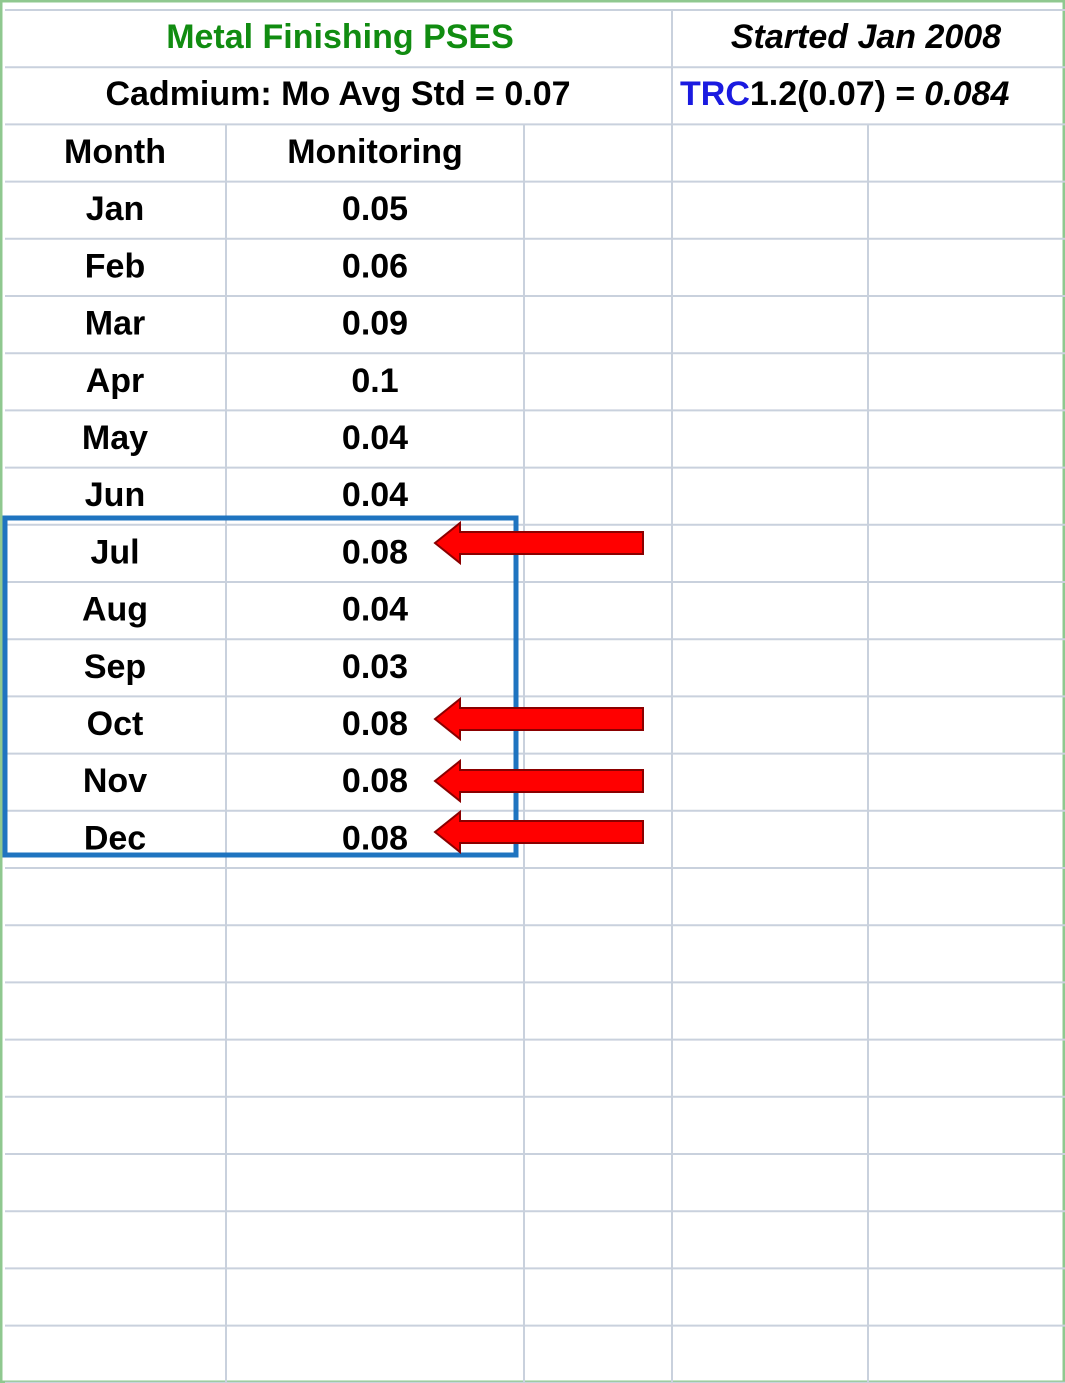 Image resolution: width=1065 pixels, height=1383 pixels. Describe the element at coordinates (114, 552) in the screenshot. I see `month: Jul` at that location.